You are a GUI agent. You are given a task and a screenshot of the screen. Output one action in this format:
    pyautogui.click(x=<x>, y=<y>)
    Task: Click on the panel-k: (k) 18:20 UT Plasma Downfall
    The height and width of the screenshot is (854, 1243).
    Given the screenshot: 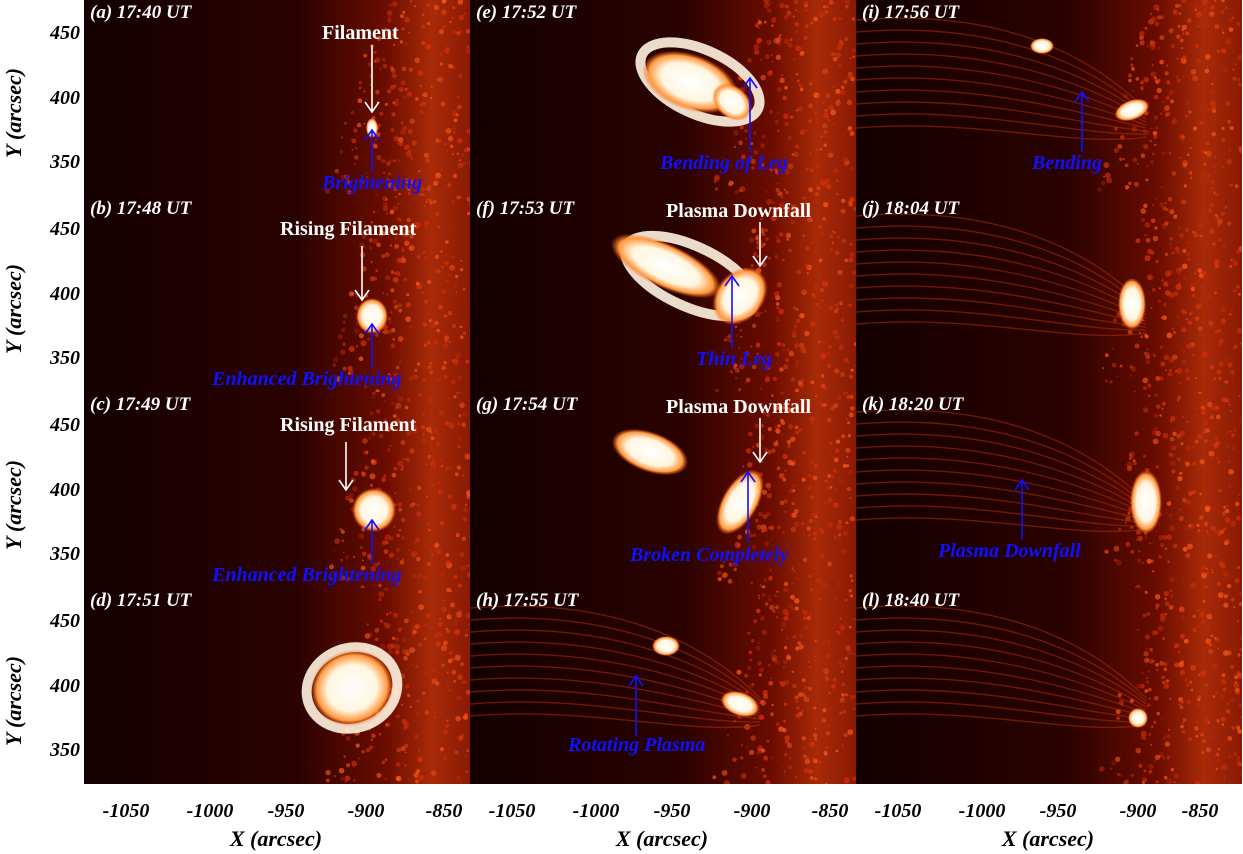 What is the action you would take?
    pyautogui.click(x=1049, y=490)
    